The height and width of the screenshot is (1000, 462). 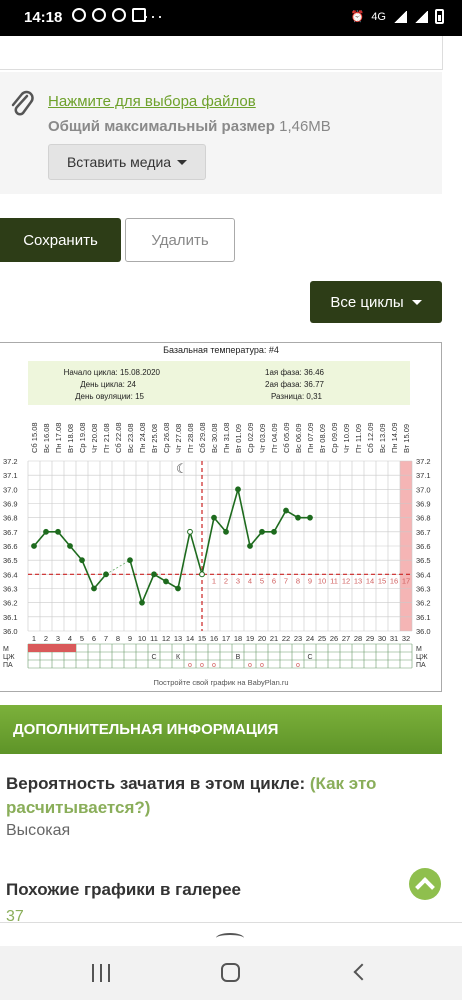 What do you see at coordinates (191, 795) in the screenshot?
I see `how-calculated-link: (Как это расчитывается?)` at bounding box center [191, 795].